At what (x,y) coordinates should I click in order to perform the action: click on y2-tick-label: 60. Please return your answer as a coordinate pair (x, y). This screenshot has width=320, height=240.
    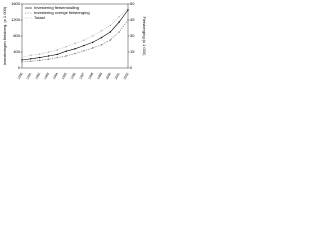
    Looking at the image, I should click on (132, 3).